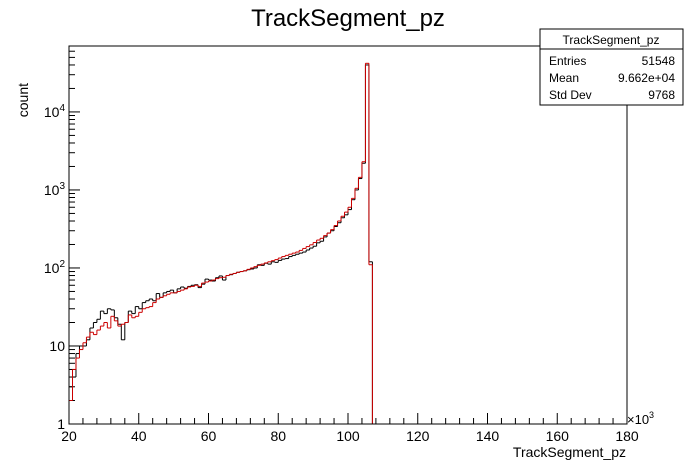 This screenshot has width=696, height=472. Describe the element at coordinates (23, 100) in the screenshot. I see `y-axis-label: count` at that location.